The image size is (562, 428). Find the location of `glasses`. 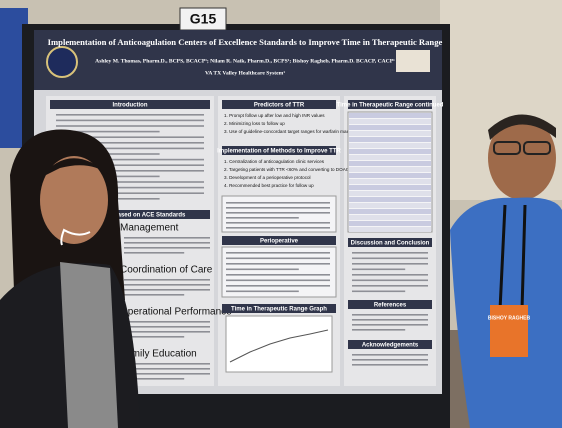

glasses is located at coordinates (507, 148).